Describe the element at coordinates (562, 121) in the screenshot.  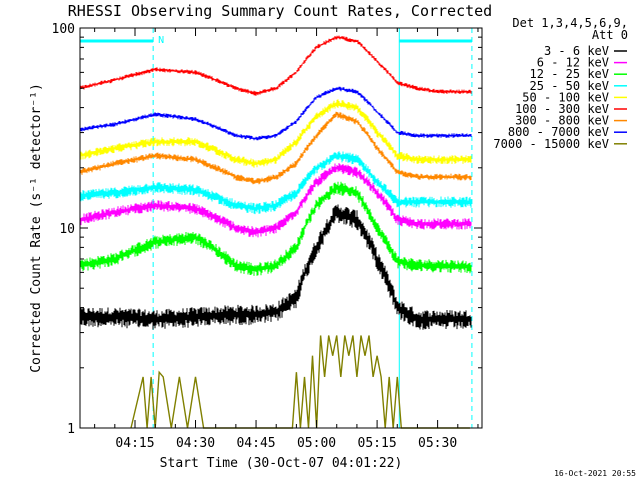
I see `legend-entry-label: 300 - 800 keV` at that location.